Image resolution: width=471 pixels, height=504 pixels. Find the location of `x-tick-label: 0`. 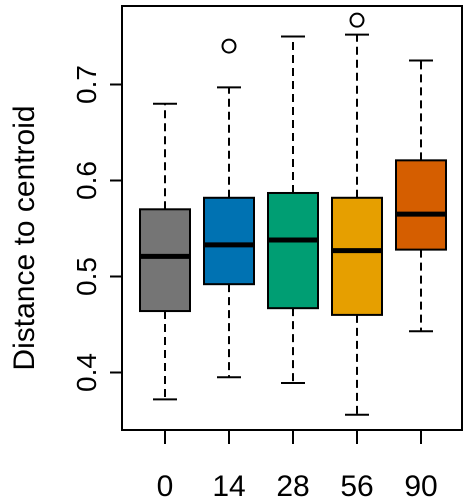

x-tick-label: 0 is located at coordinates (165, 486).